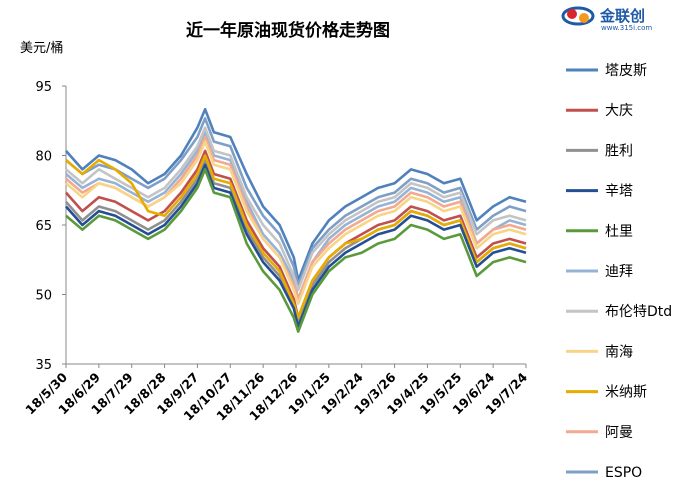  Describe the element at coordinates (43, 365) in the screenshot. I see `y-tick-label: 35` at that location.